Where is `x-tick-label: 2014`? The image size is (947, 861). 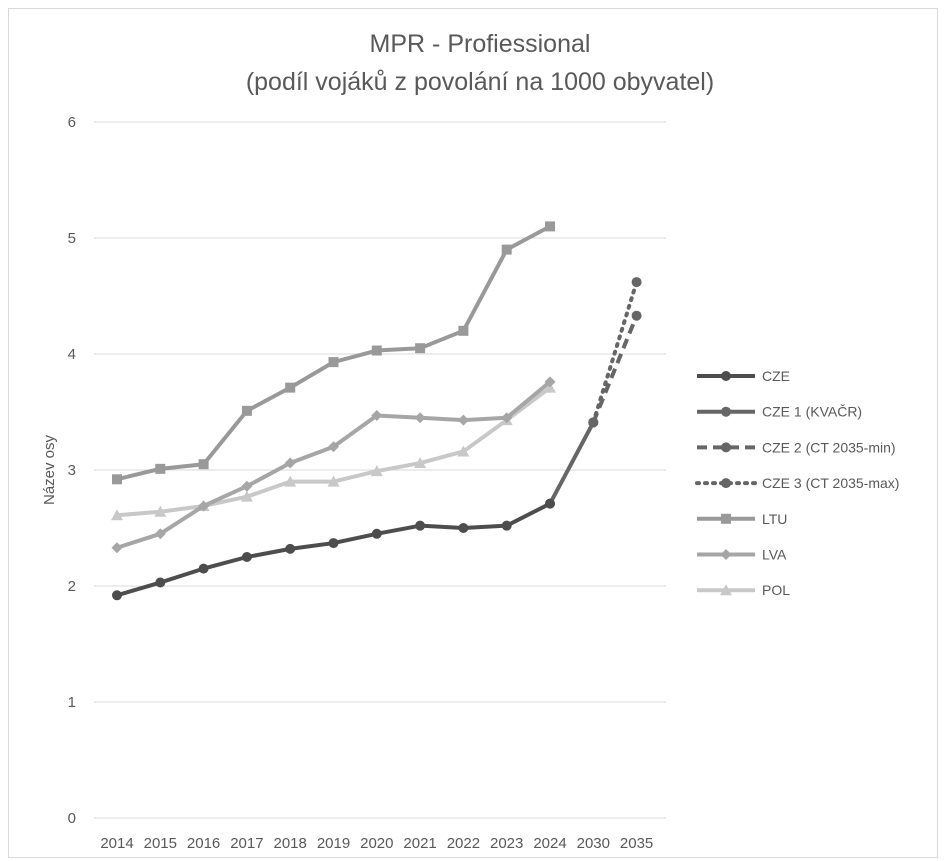 x-tick-label: 2014 is located at coordinates (116, 843).